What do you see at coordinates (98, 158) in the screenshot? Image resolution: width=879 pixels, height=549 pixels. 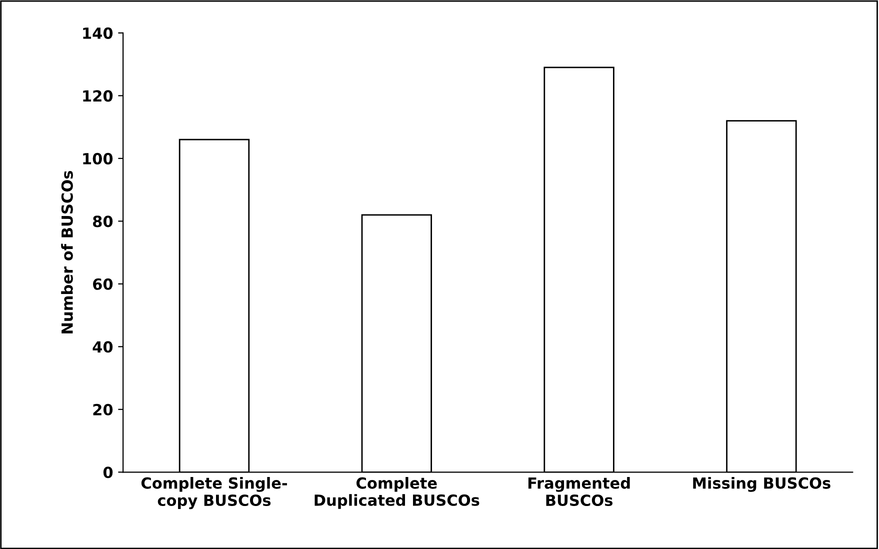 I see `y-tick-label: 100` at bounding box center [98, 158].